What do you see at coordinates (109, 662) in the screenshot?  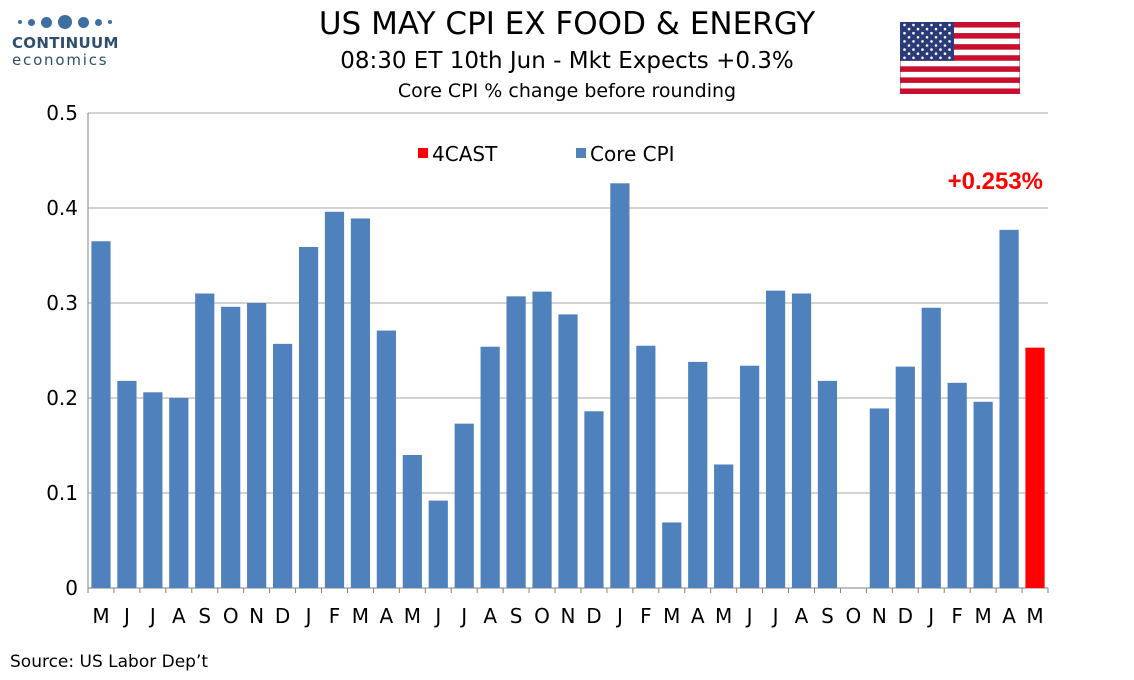 I see `source-note: Source: US Labor Dep’t` at bounding box center [109, 662].